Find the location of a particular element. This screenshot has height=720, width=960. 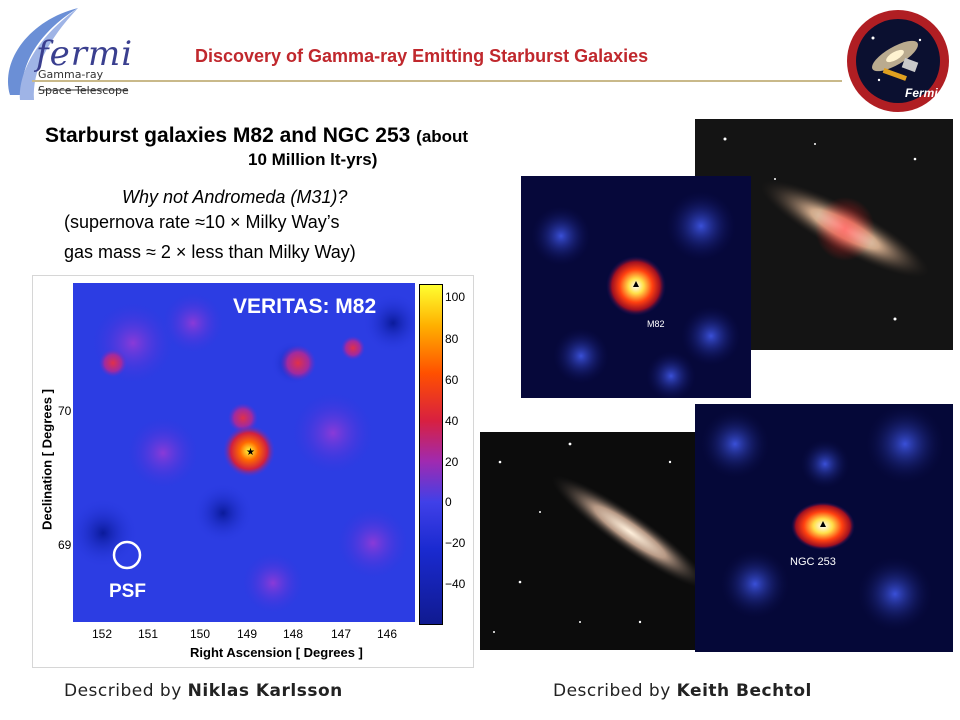

colorbar-tick: −20 is located at coordinates (455, 543).